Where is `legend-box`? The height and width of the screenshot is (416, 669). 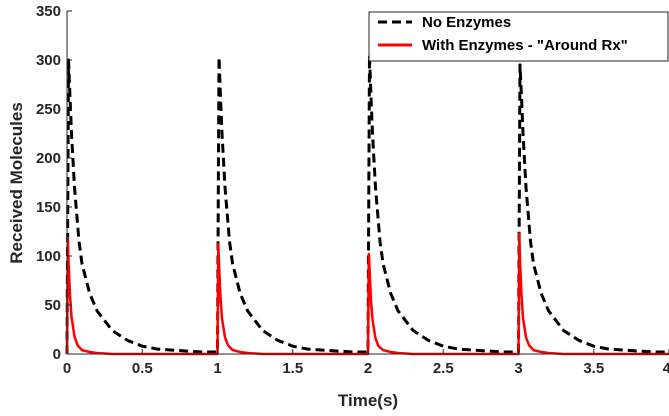
legend-box is located at coordinates (518, 36).